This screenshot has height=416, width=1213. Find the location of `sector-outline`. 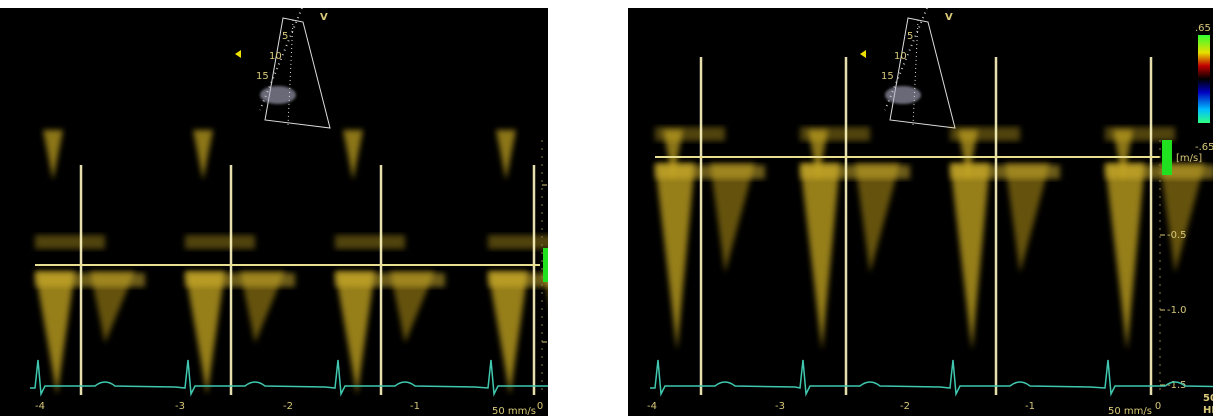

sector-outline is located at coordinates (297, 73).